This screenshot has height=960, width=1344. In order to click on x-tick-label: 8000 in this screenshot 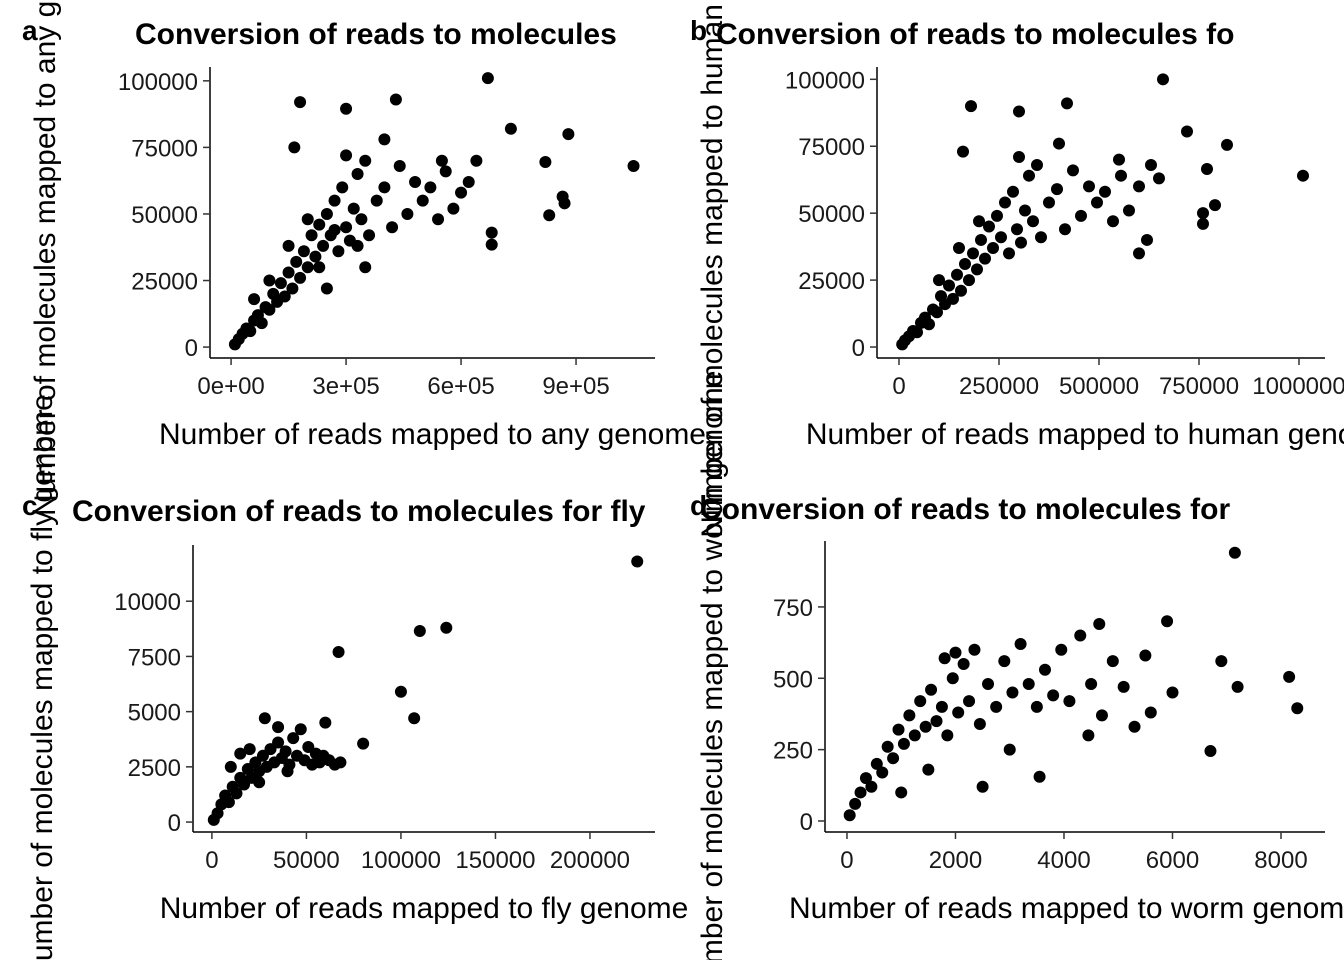, I will do `click(1280, 860)`.